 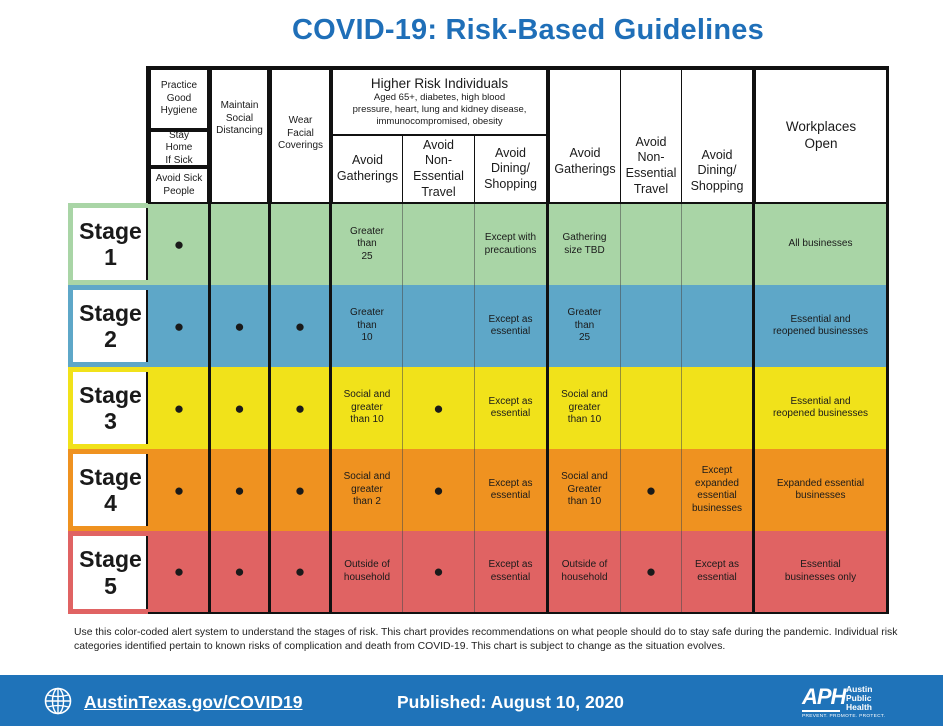 What do you see at coordinates (110, 339) in the screenshot?
I see `stage-number: 2` at bounding box center [110, 339].